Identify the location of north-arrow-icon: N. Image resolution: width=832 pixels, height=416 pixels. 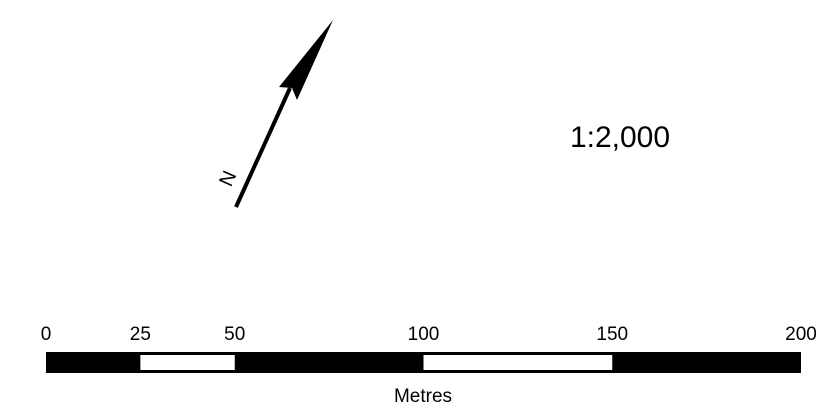
(274, 114).